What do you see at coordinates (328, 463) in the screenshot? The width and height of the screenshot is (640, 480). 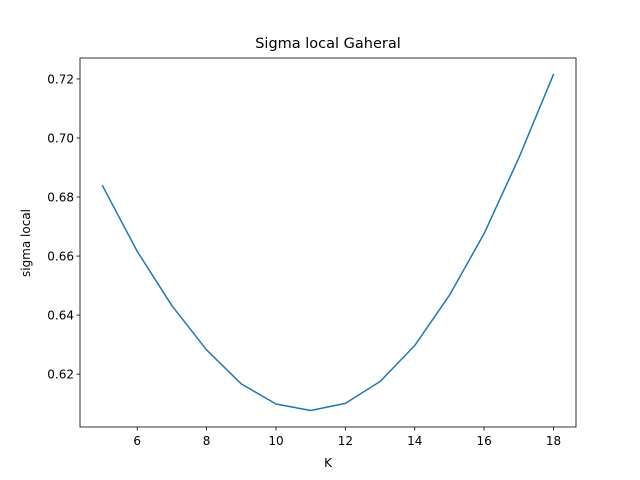 I see `x-axis-label: K` at bounding box center [328, 463].